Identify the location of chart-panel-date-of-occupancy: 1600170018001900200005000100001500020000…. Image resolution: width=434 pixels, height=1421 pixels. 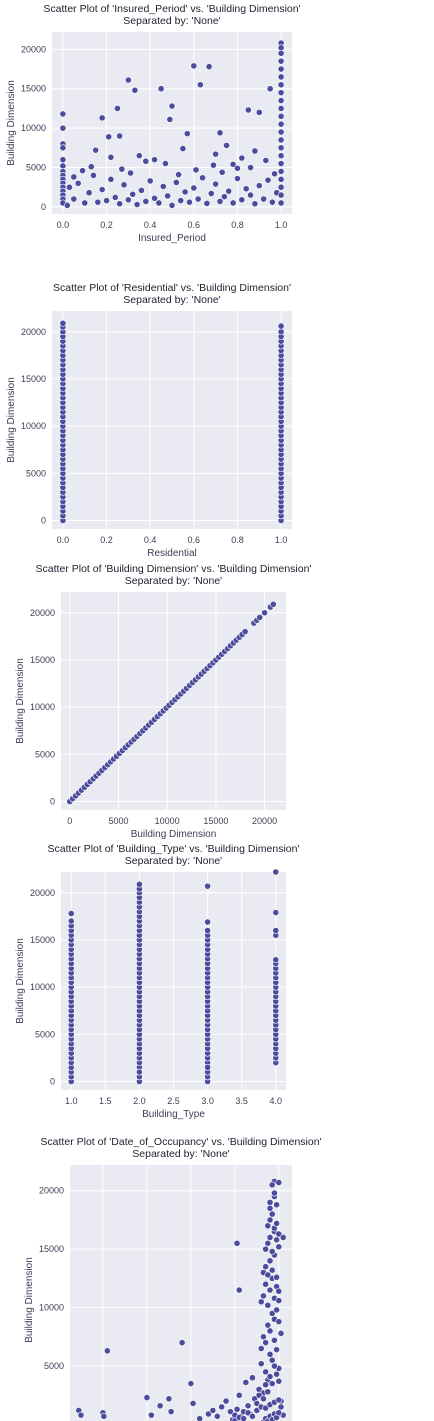
(173, 1278).